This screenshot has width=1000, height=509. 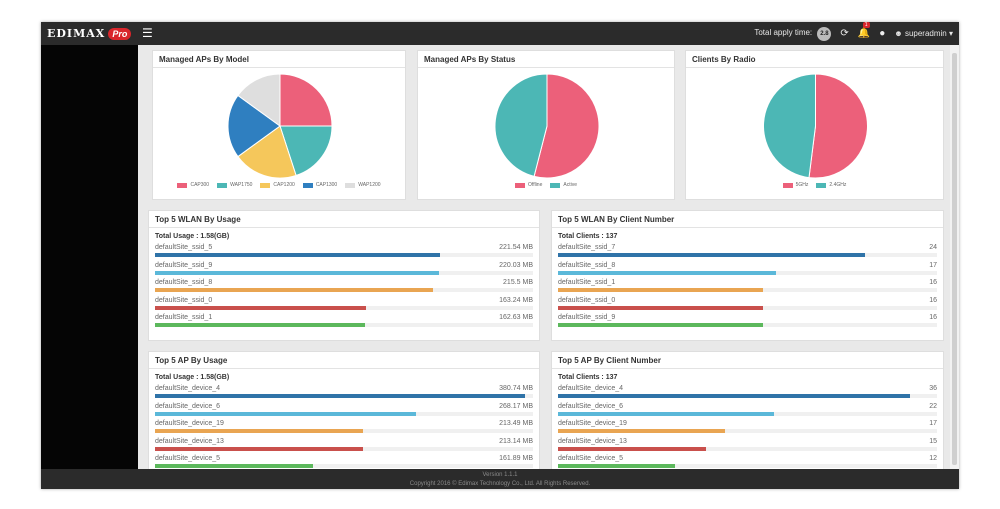 What do you see at coordinates (882, 33) in the screenshot?
I see `globe-icon: ●` at bounding box center [882, 33].